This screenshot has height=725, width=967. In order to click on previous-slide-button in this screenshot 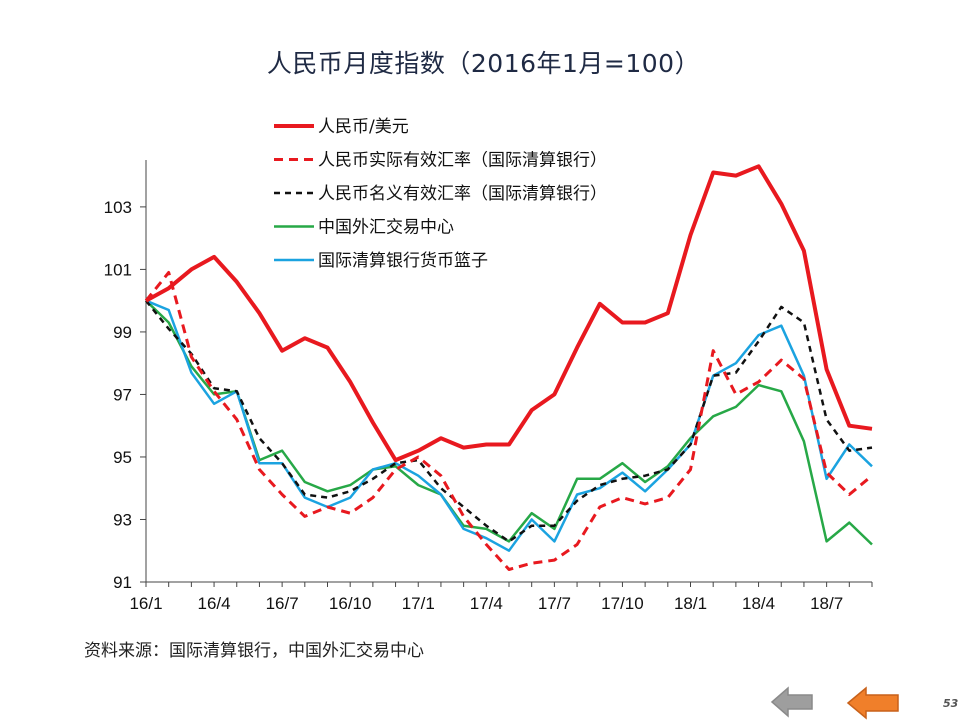, I will do `click(792, 704)`.